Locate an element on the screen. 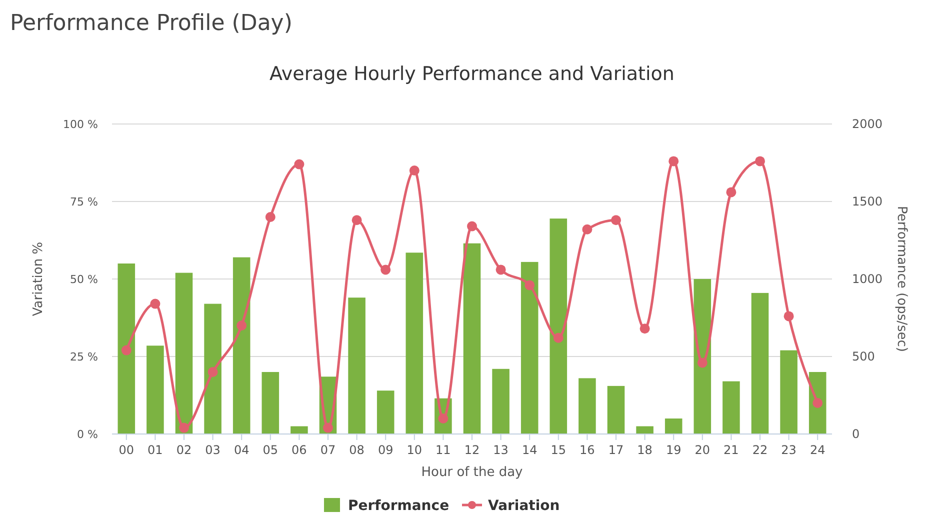 The width and height of the screenshot is (928, 524). x-tick-label: 07 is located at coordinates (328, 450).